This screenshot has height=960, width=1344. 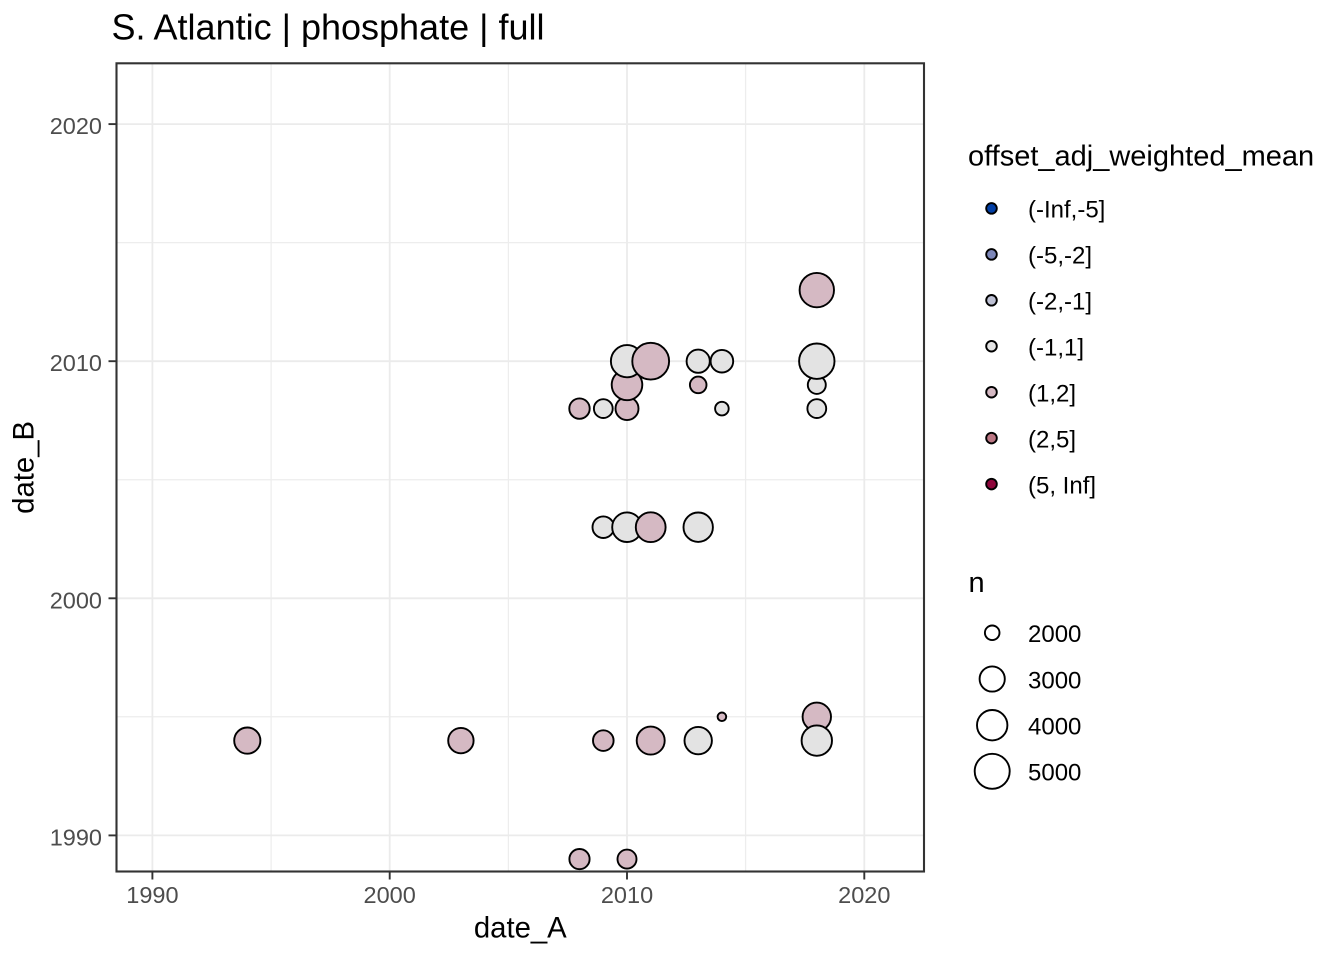 What do you see at coordinates (1060, 302) in the screenshot?
I see `svg-text: (-2,-1]` at bounding box center [1060, 302].